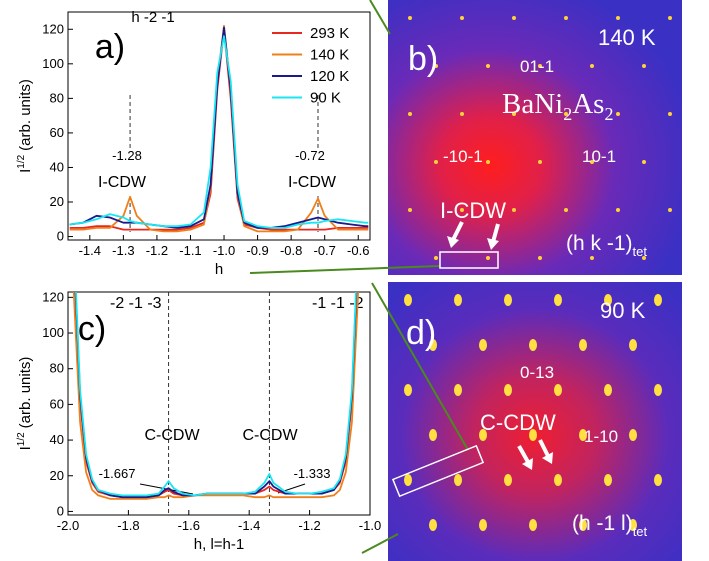  Describe the element at coordinates (136, 303) in the screenshot. I see `reflection-index: -2 -1 -3` at that location.